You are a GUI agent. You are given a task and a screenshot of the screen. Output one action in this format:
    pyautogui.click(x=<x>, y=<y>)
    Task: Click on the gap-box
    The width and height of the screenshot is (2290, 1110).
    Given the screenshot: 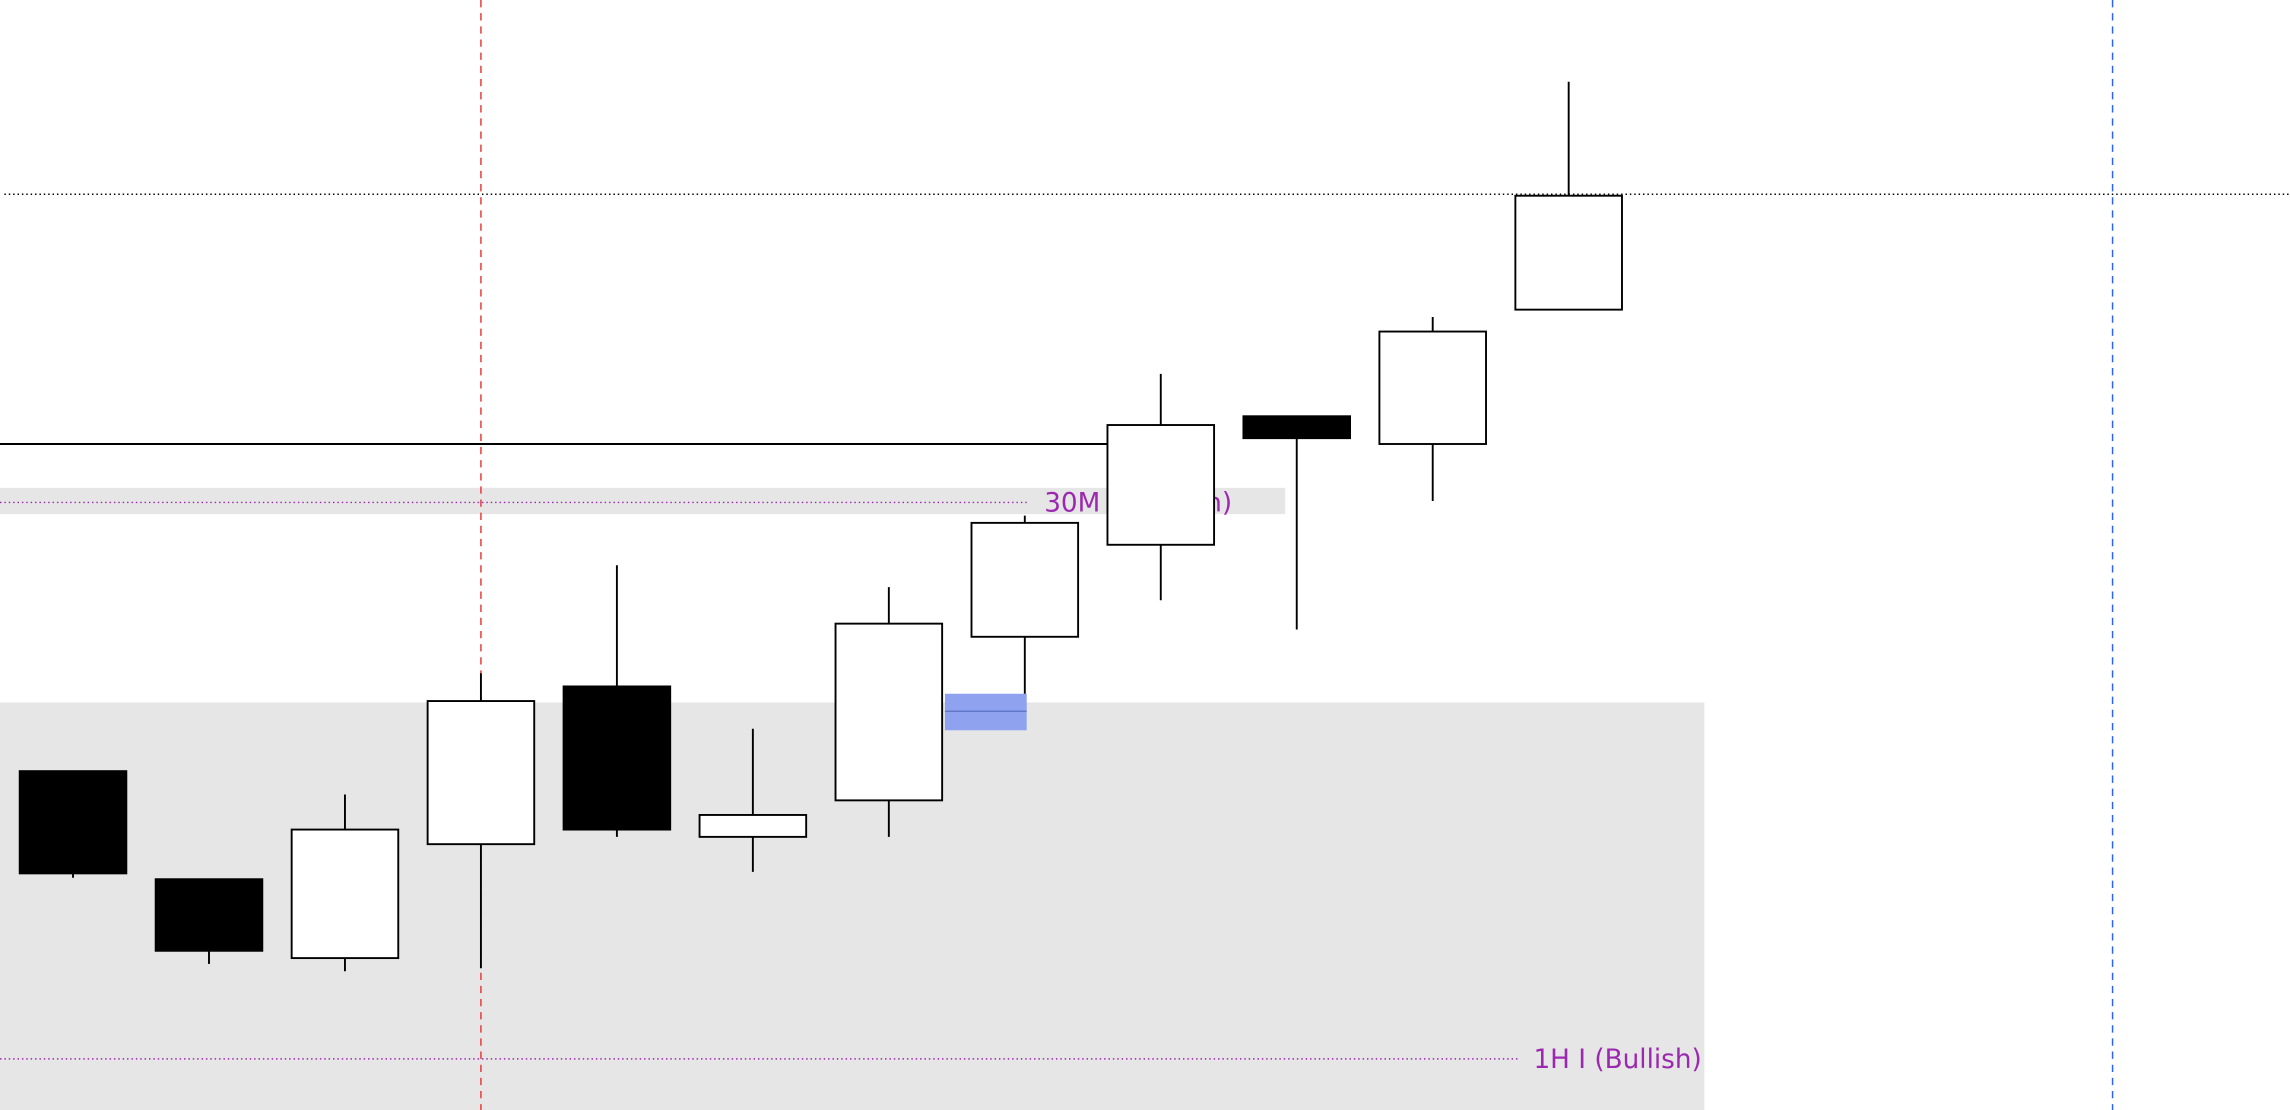 What is the action you would take?
    pyautogui.click(x=985, y=712)
    